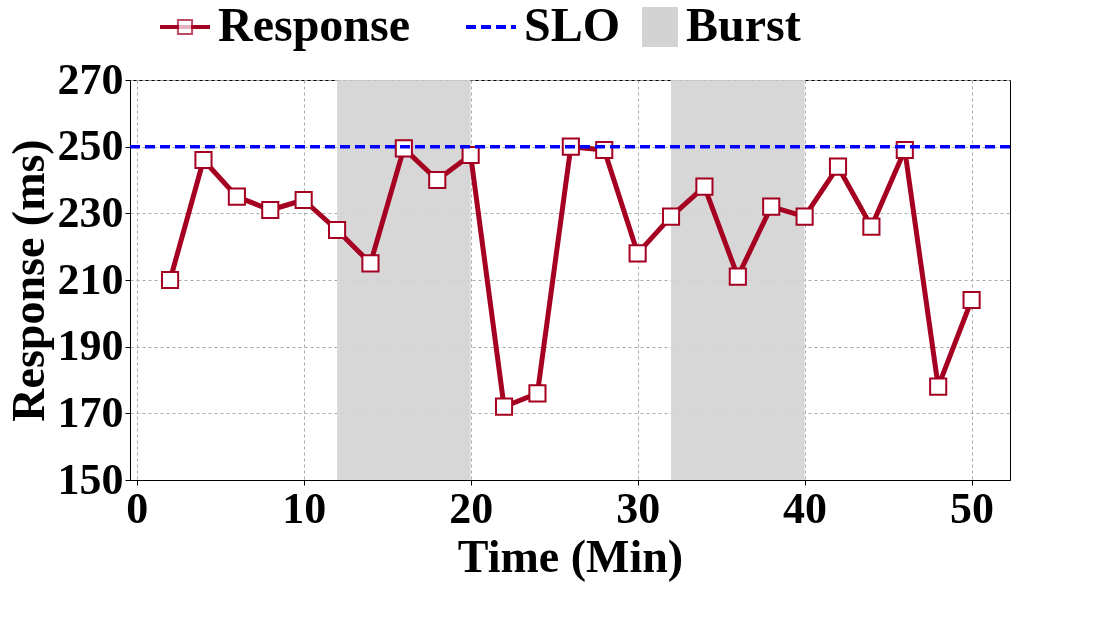  I want to click on x-tick-label: 50, so click(972, 508).